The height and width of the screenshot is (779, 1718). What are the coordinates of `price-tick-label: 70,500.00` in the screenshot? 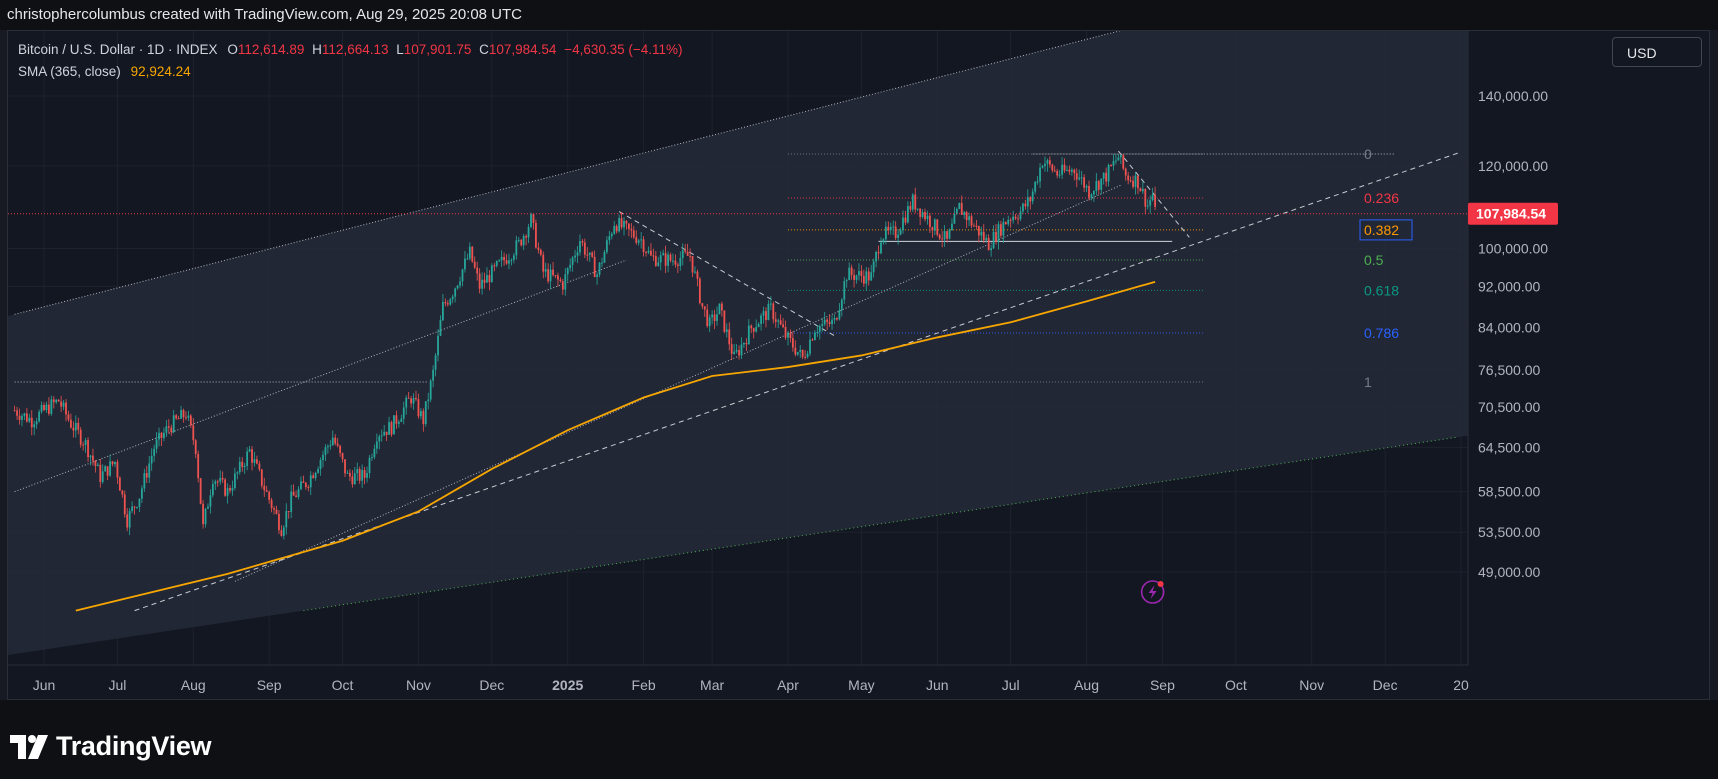 It's located at (1509, 407).